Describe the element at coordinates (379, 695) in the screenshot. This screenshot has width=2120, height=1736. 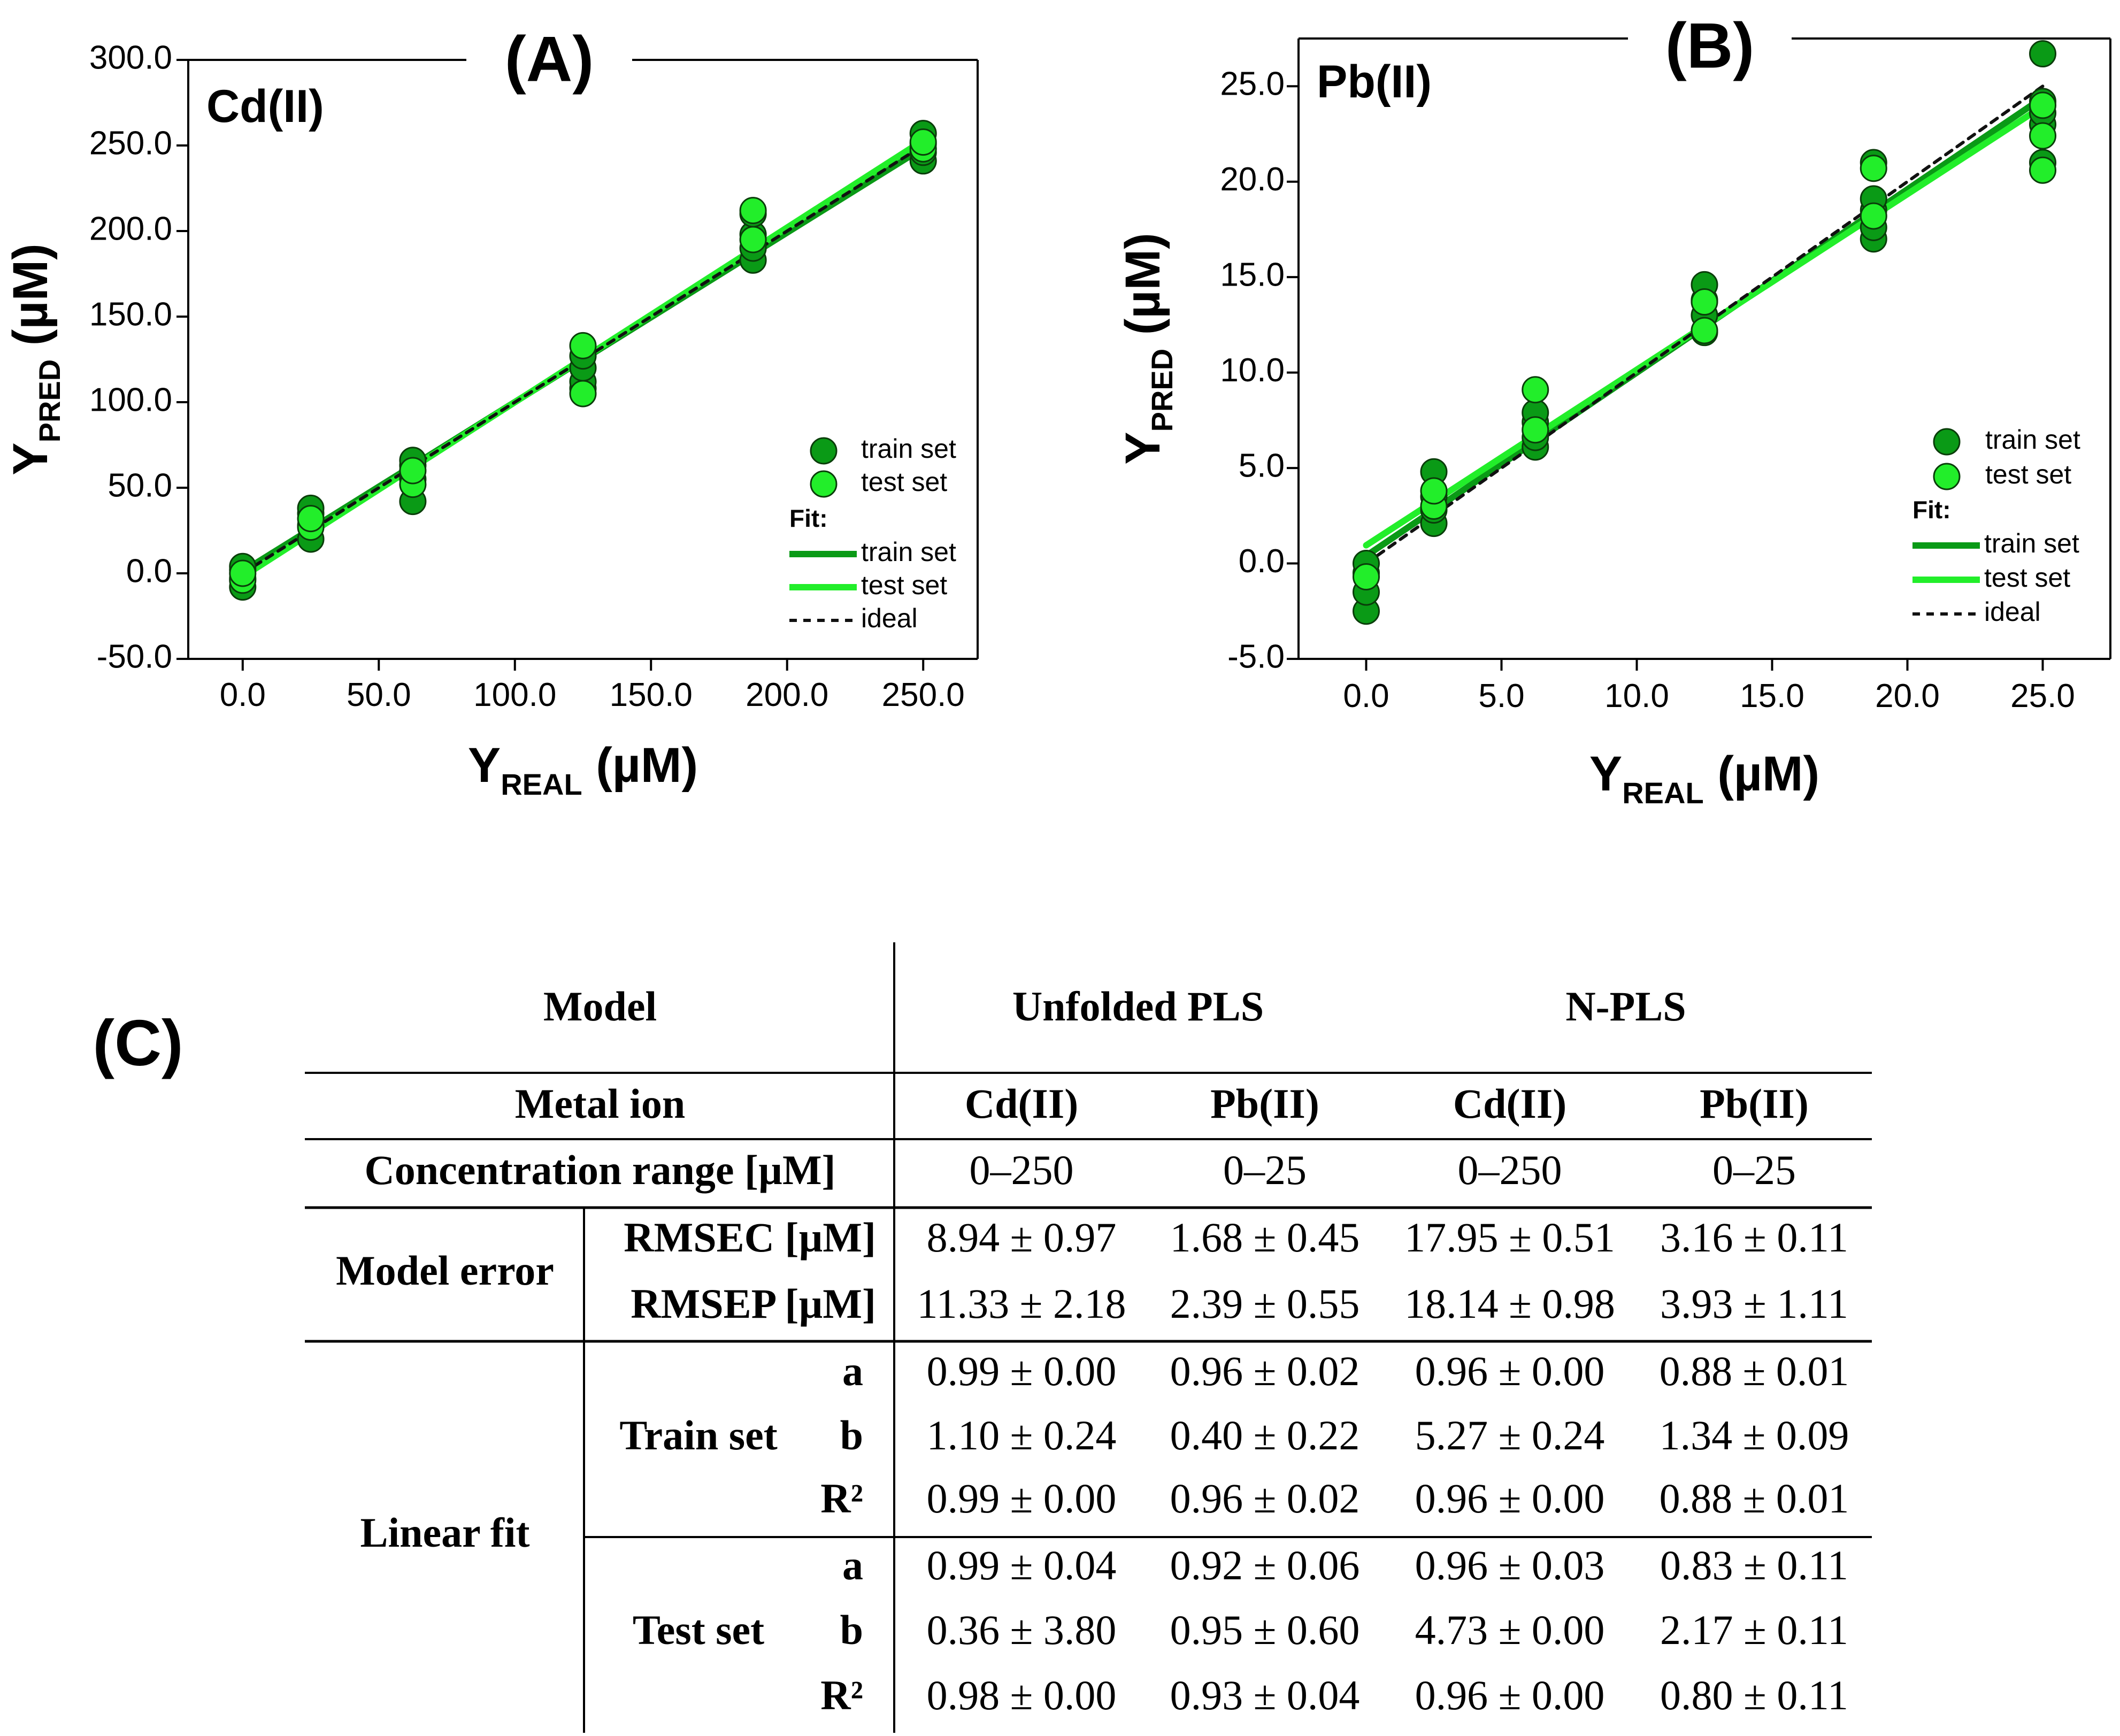
I see `x-tick-label: 50.0` at that location.